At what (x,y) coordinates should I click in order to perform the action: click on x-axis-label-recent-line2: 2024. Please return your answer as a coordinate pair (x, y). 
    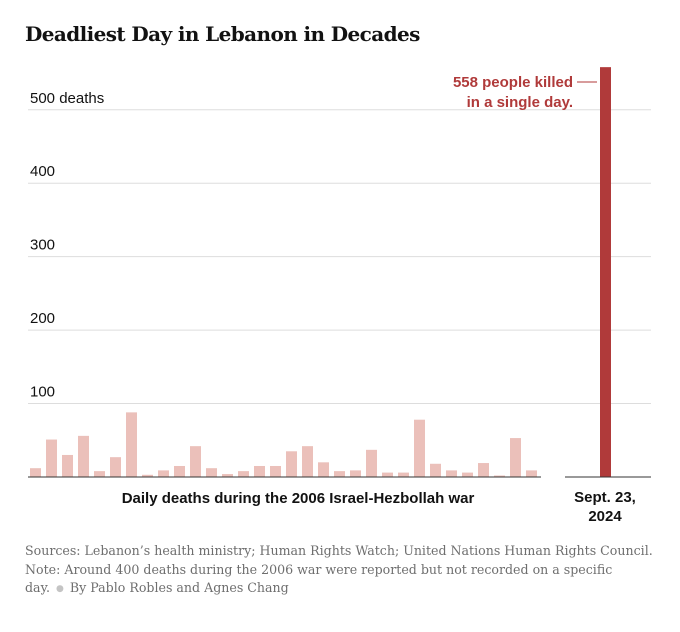
    Looking at the image, I should click on (605, 516).